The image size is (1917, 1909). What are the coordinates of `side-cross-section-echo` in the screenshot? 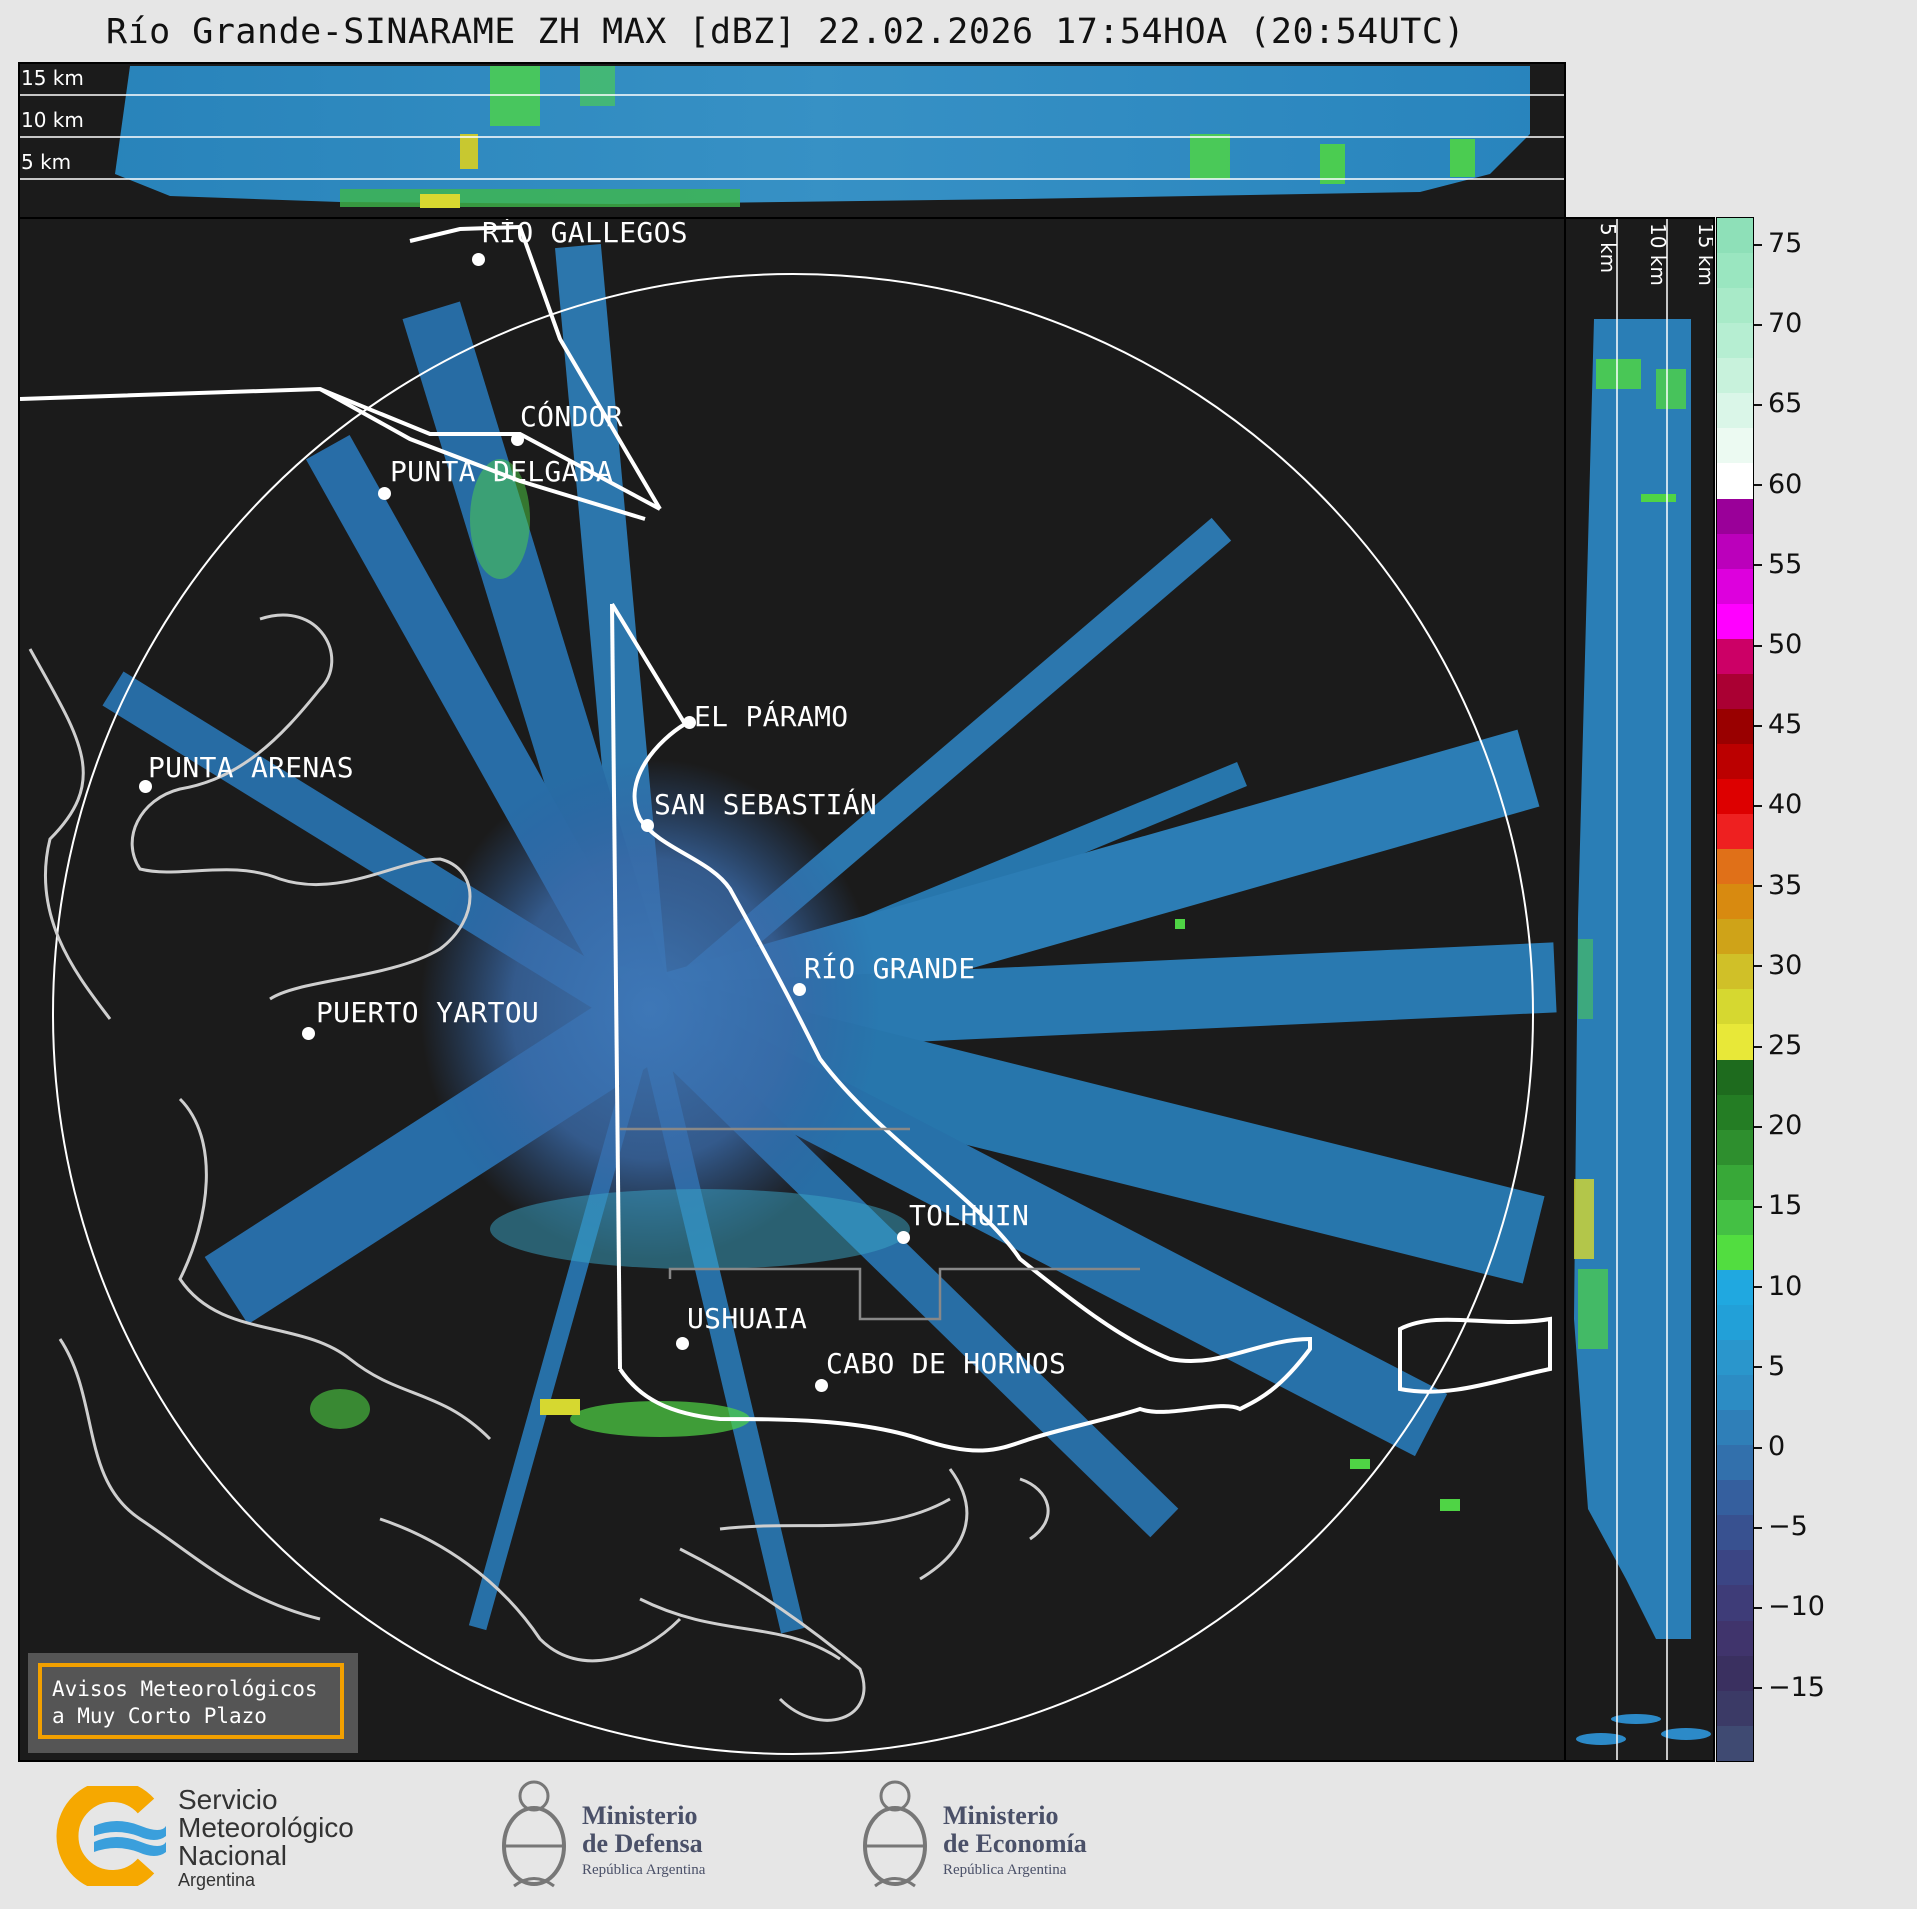 It's located at (1642, 989).